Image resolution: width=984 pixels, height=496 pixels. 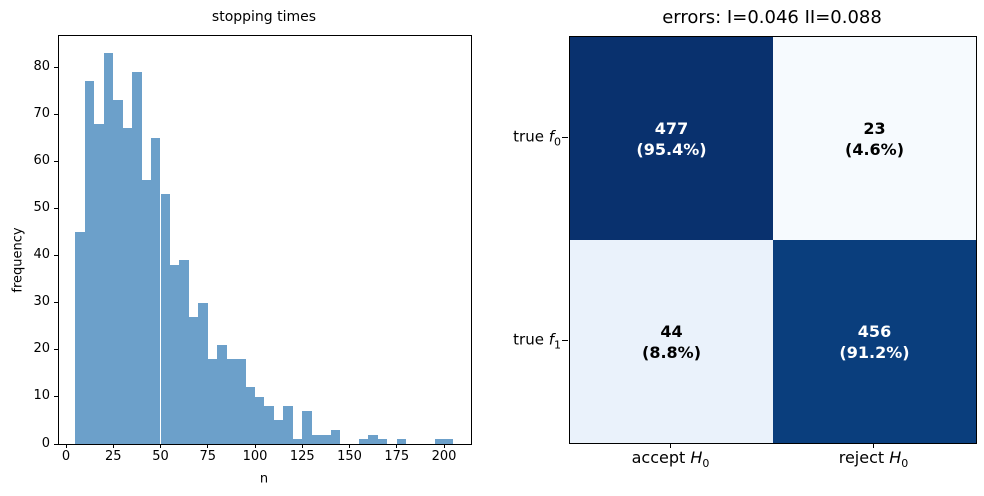 I want to click on cell-count: 456, so click(x=874, y=331).